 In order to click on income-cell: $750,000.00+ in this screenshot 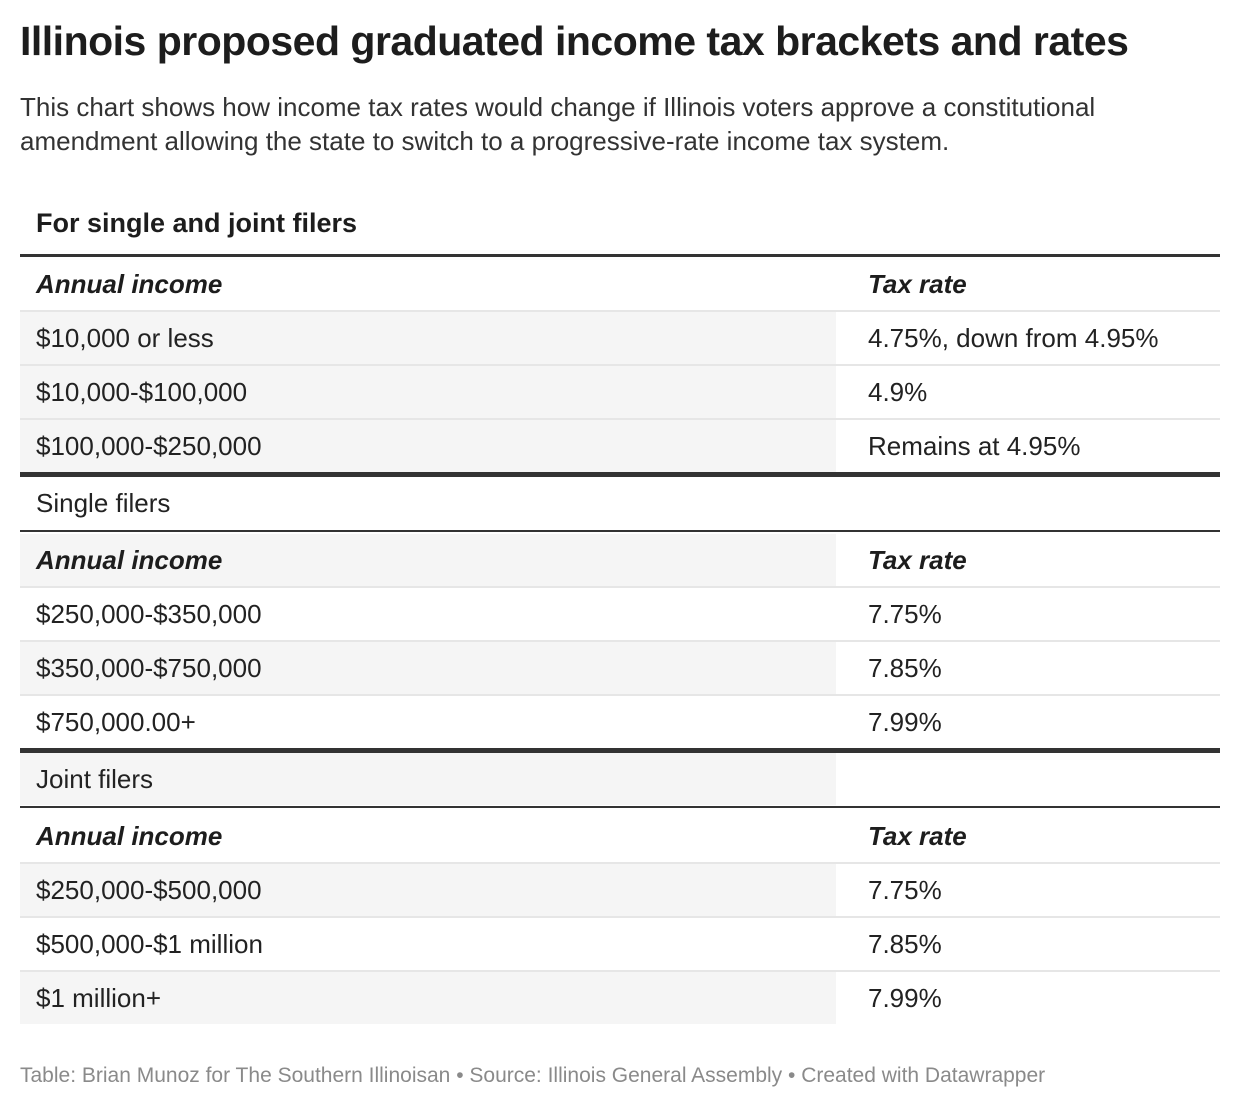, I will do `click(116, 722)`.